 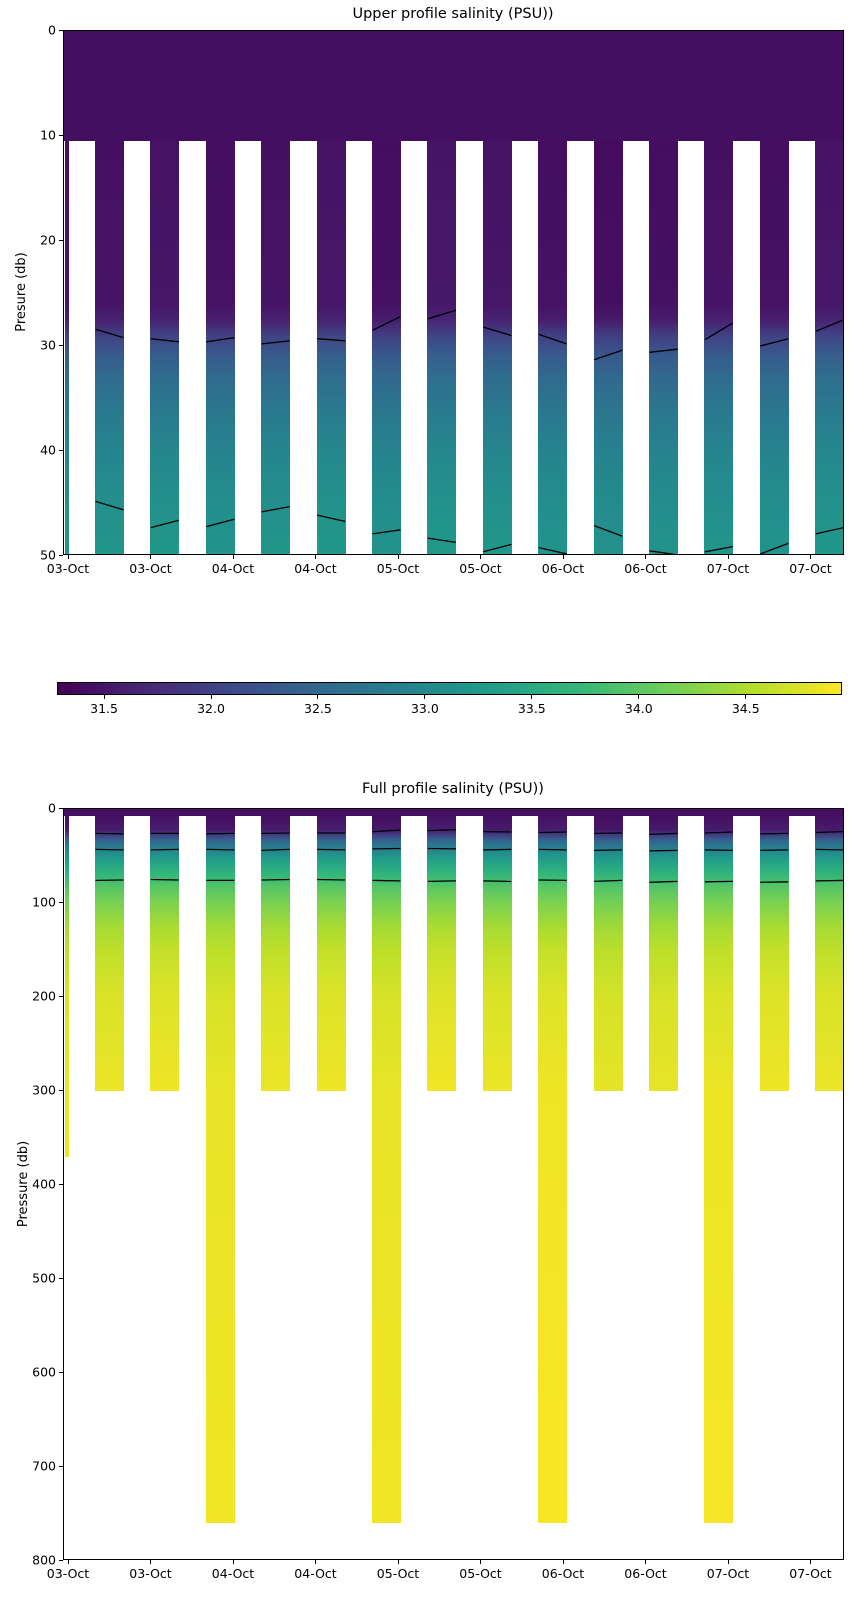 What do you see at coordinates (52, 808) in the screenshot?
I see `y-tick-label: 0` at bounding box center [52, 808].